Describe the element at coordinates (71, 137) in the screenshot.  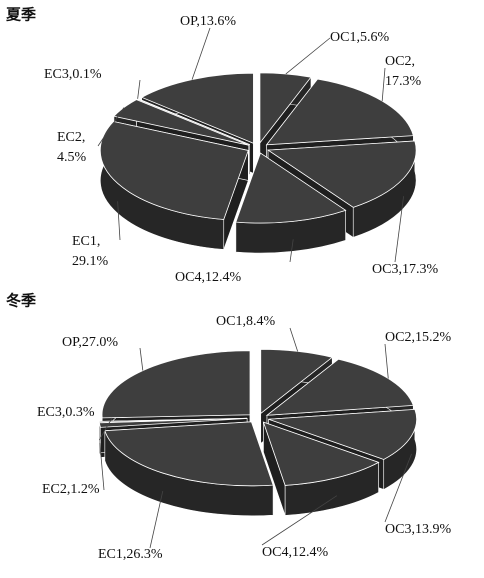
I see `data-label: EC2,` at that location.